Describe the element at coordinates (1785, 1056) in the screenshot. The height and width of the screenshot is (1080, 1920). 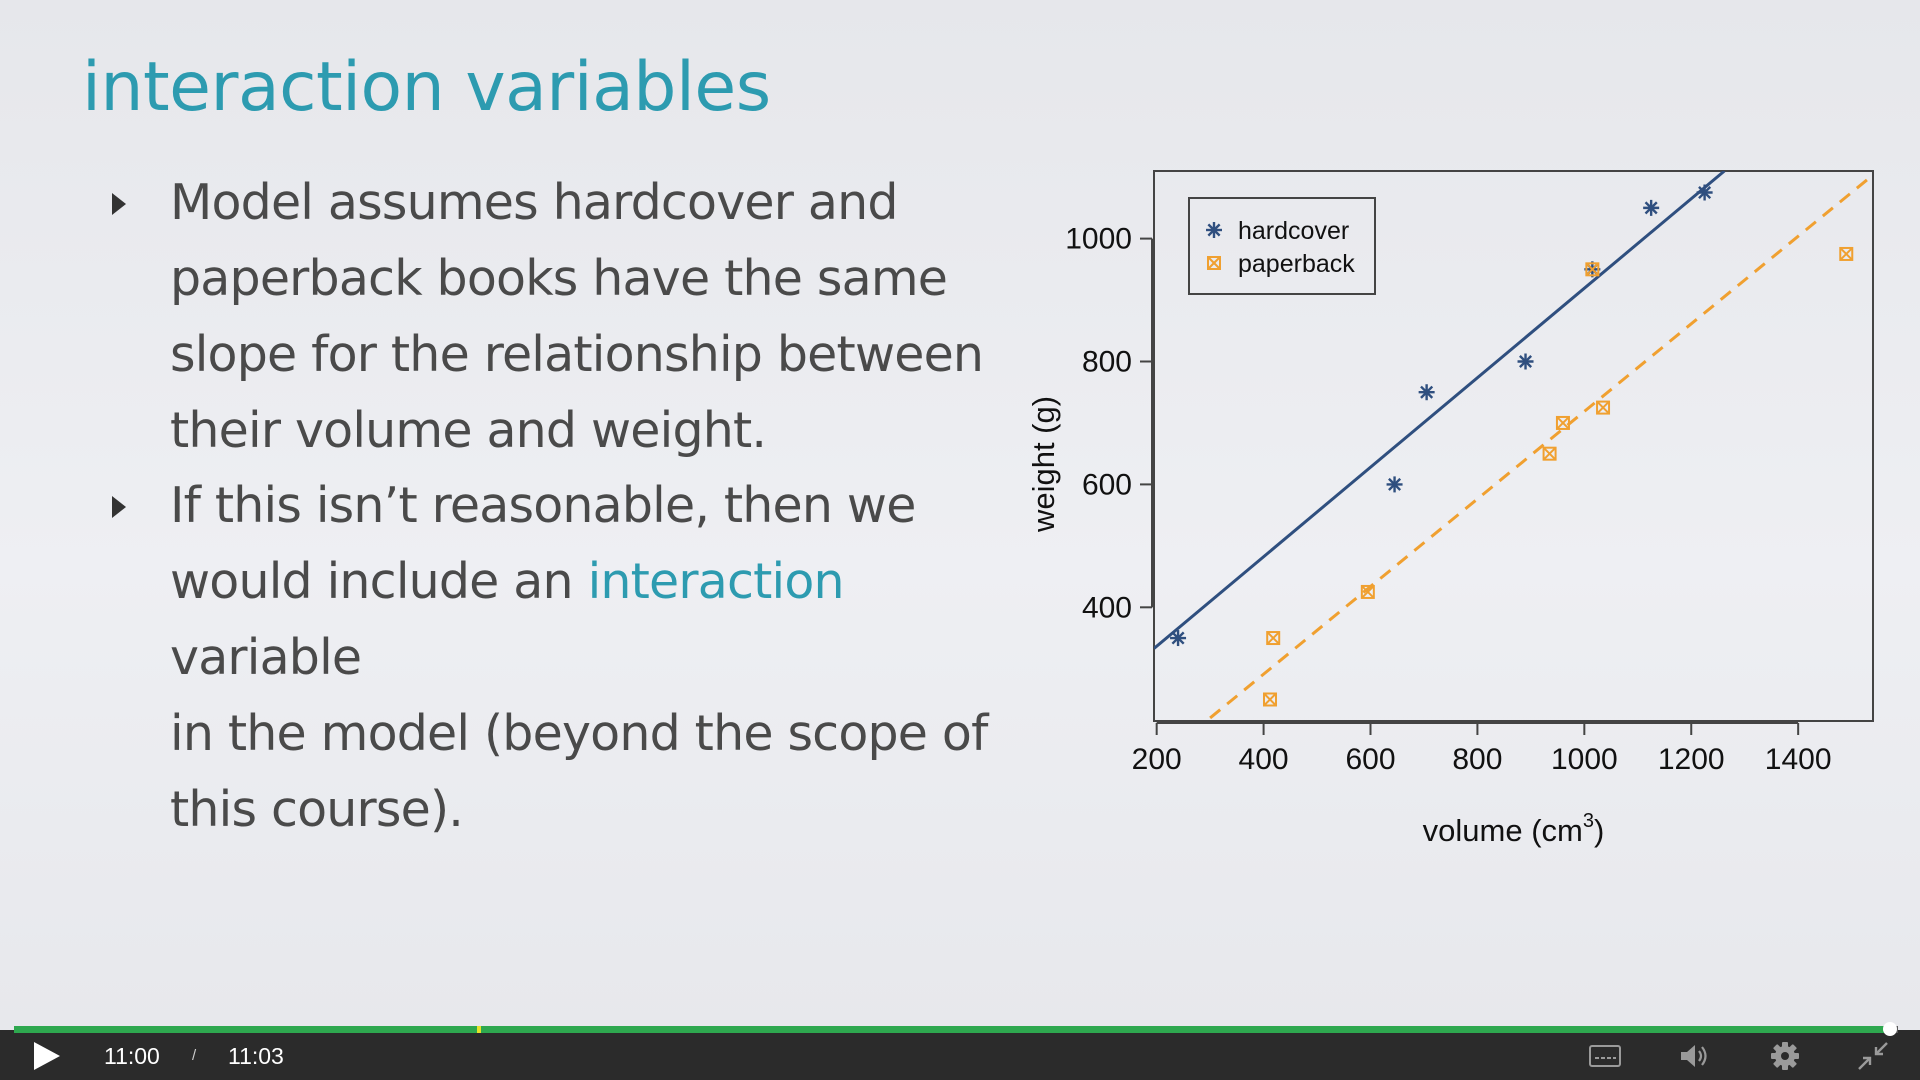
I see `gear-icon` at that location.